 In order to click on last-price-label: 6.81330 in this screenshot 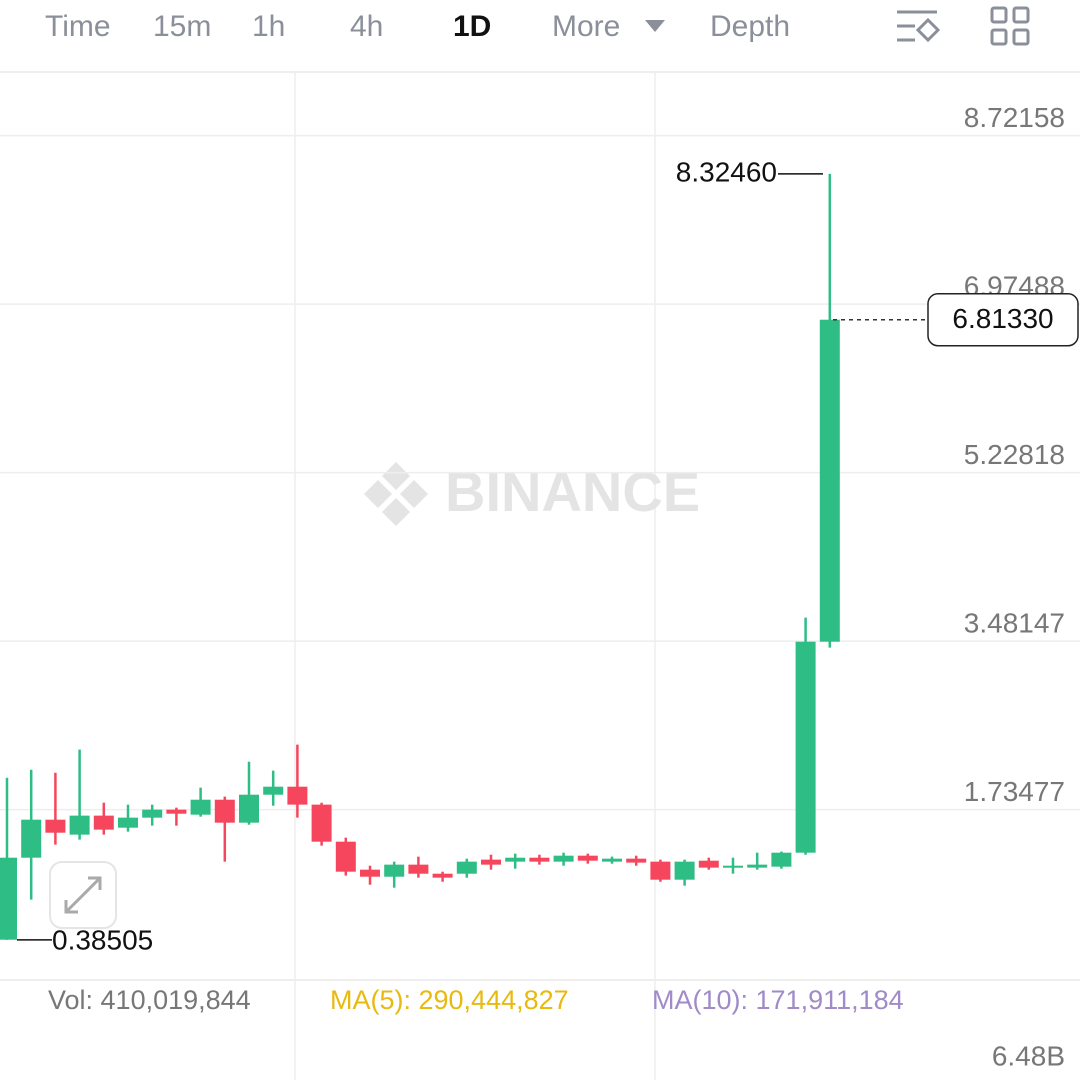, I will do `click(1002, 318)`.